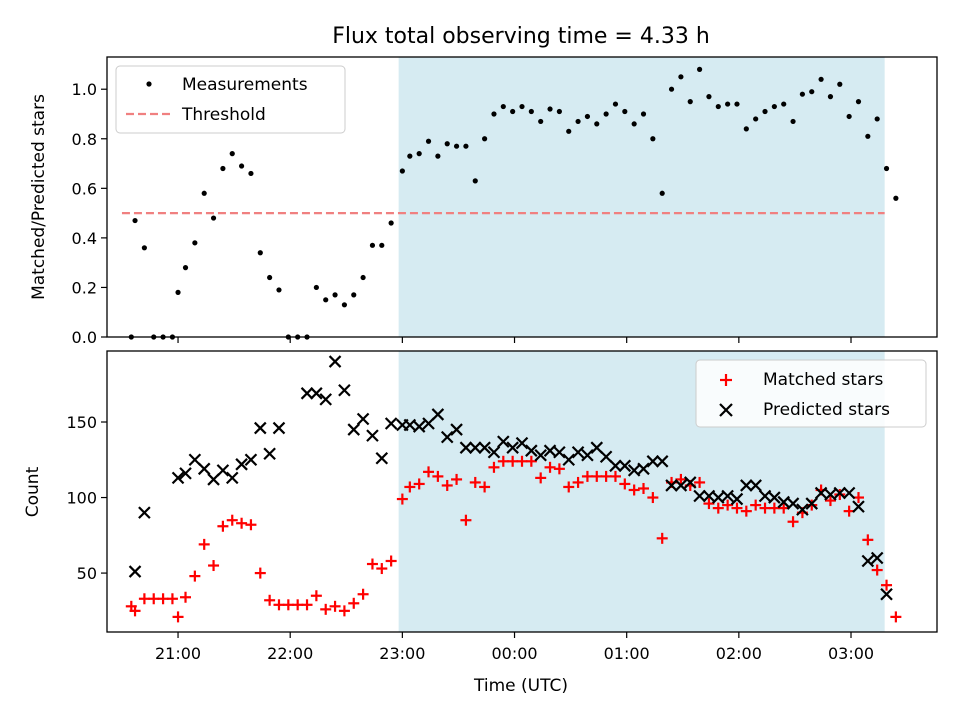  Describe the element at coordinates (33, 491) in the screenshot. I see `bottom-y-axis-label: Count` at that location.